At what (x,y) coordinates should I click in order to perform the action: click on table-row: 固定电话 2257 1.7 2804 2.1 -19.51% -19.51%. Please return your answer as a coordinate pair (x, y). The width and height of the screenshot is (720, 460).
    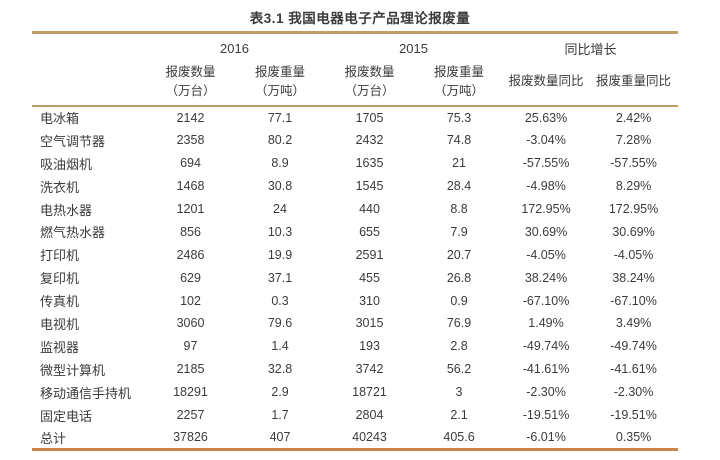
    Looking at the image, I should click on (355, 415).